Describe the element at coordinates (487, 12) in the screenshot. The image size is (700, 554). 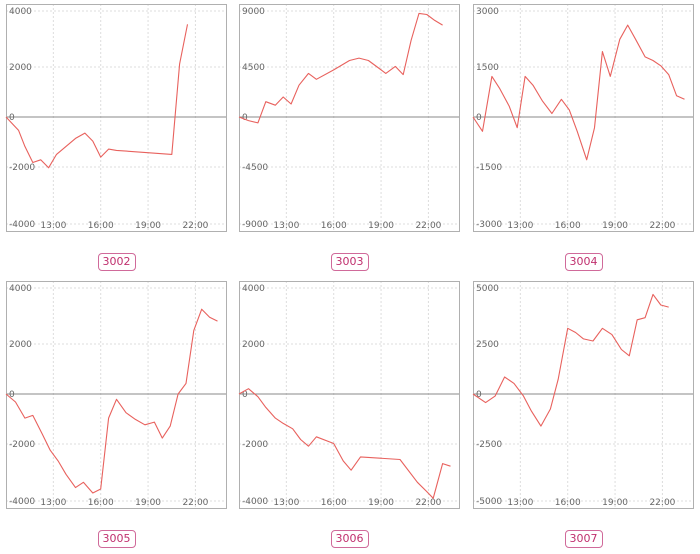
I see `y-tick-label: 3000` at that location.